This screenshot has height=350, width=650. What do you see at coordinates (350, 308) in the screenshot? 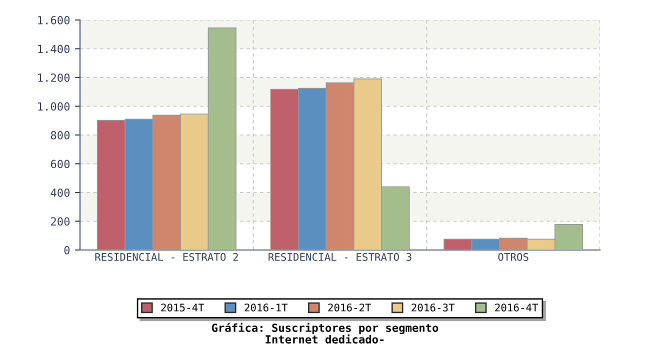
I see `legend-label: 2016-2T` at bounding box center [350, 308].